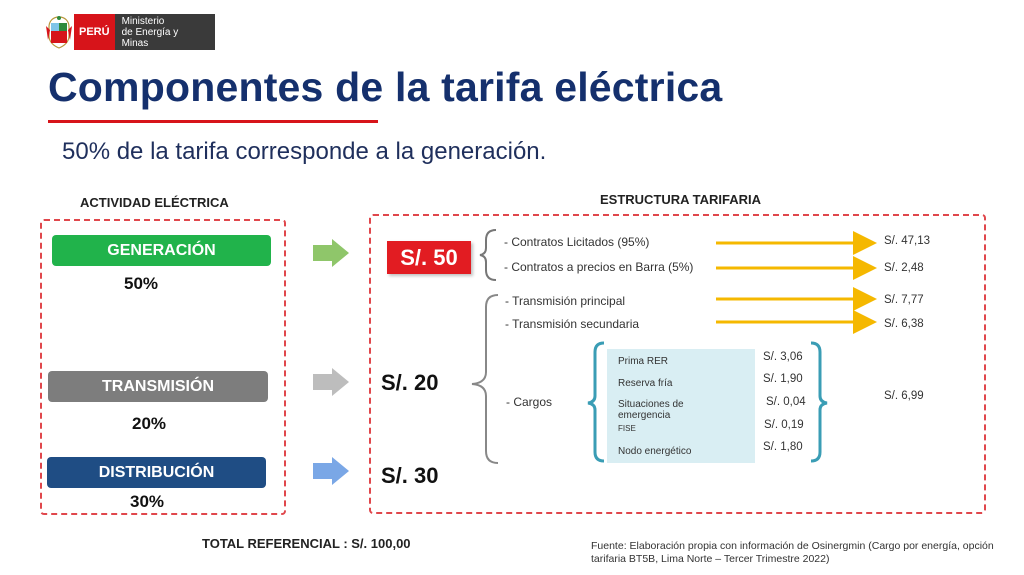 This screenshot has height=575, width=1024. I want to click on transmission-percent: 20%, so click(149, 423).